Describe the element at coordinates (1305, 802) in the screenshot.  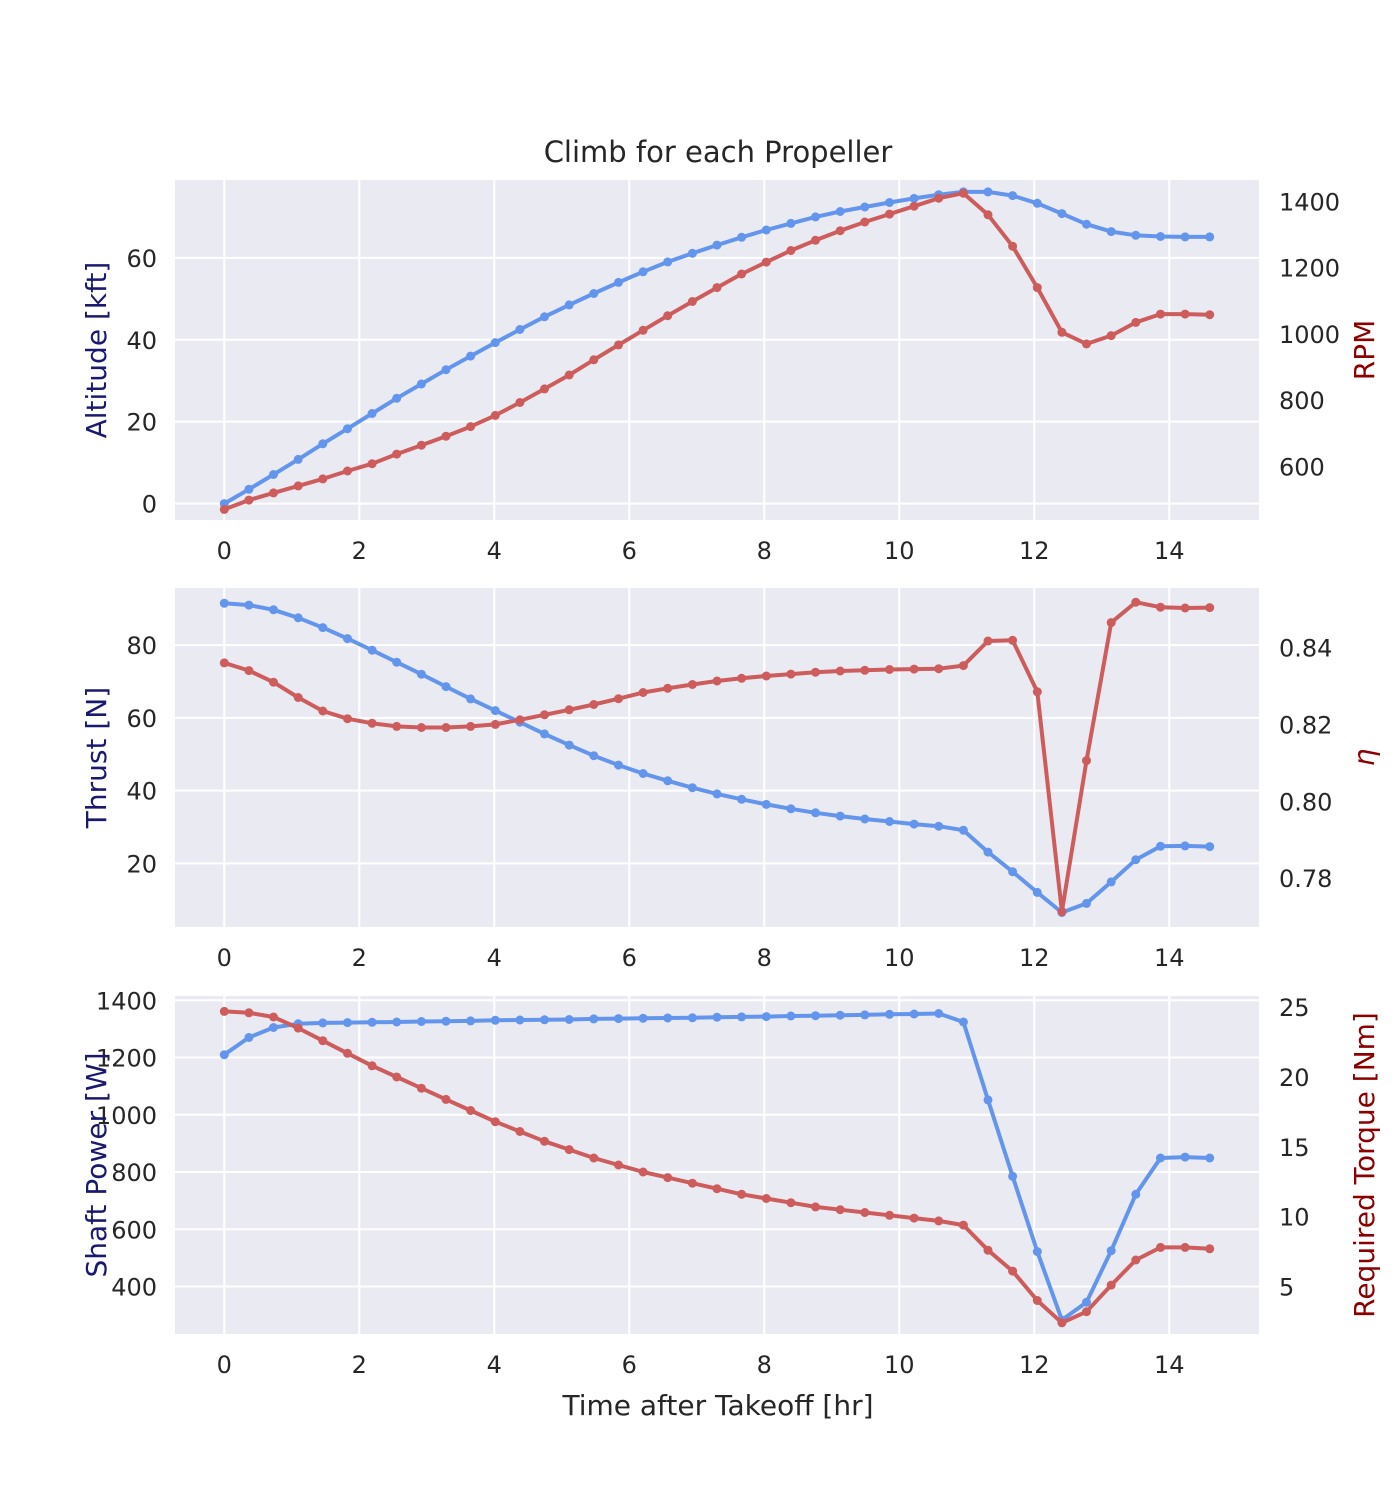
I see `right-y-tick-label: 0.80` at that location.